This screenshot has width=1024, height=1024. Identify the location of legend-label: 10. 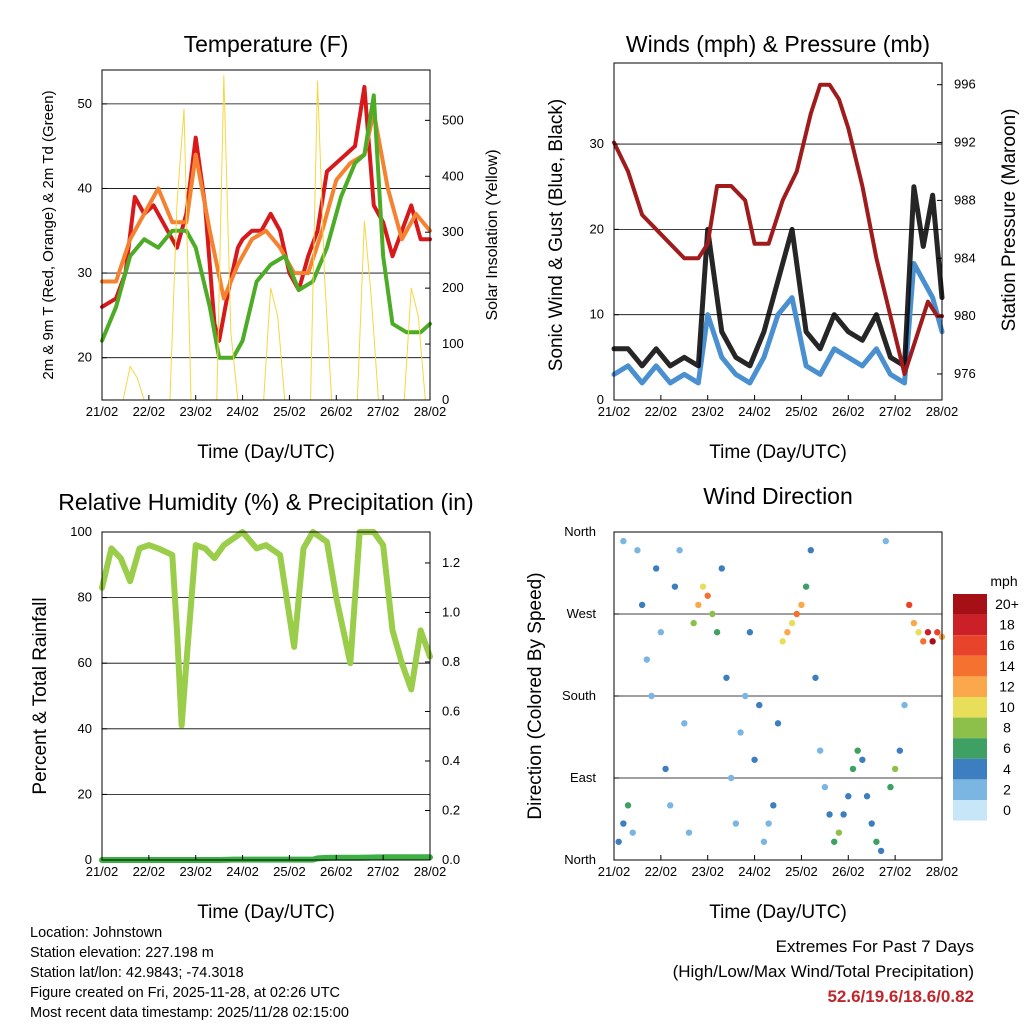
(1007, 707).